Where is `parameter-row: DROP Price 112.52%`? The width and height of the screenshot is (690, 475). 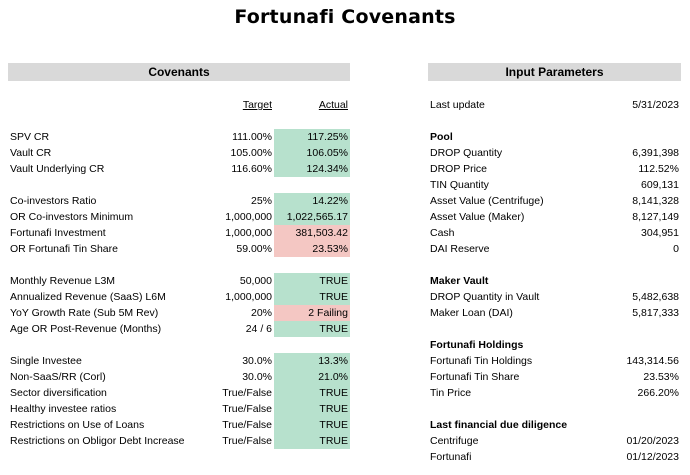 parameter-row: DROP Price 112.52% is located at coordinates (554, 169).